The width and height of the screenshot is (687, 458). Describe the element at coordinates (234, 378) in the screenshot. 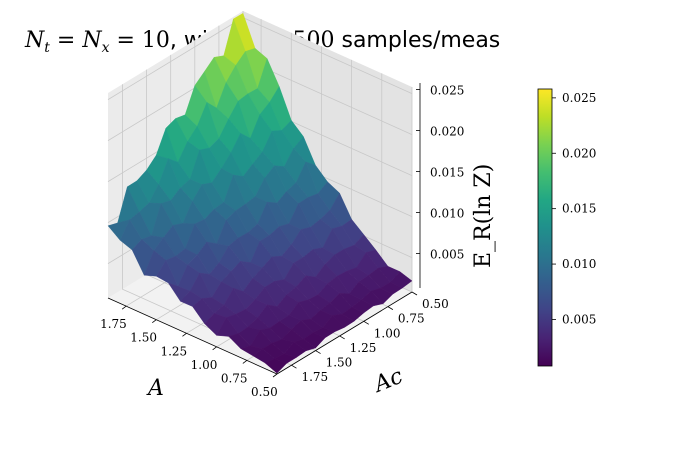

I see `a-tick-label: 0.75` at that location.